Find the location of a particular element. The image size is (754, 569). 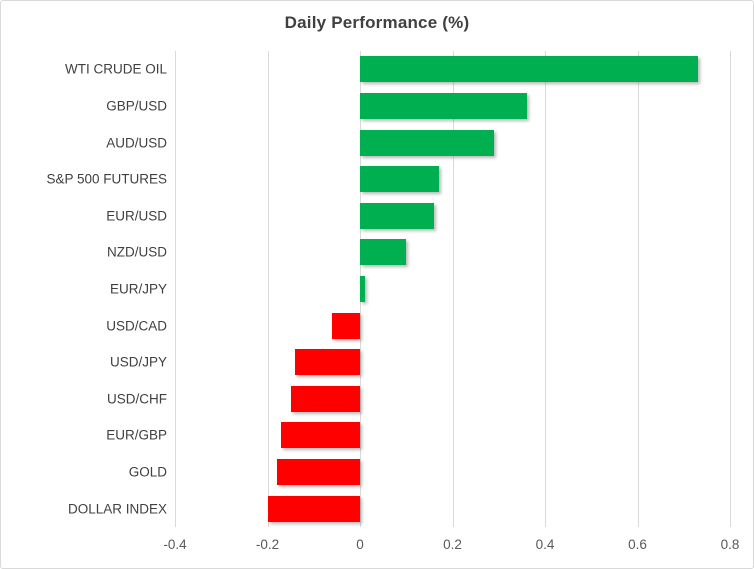

category-label-s-p-500-futures: S&P 500 FUTURES is located at coordinates (106, 179).